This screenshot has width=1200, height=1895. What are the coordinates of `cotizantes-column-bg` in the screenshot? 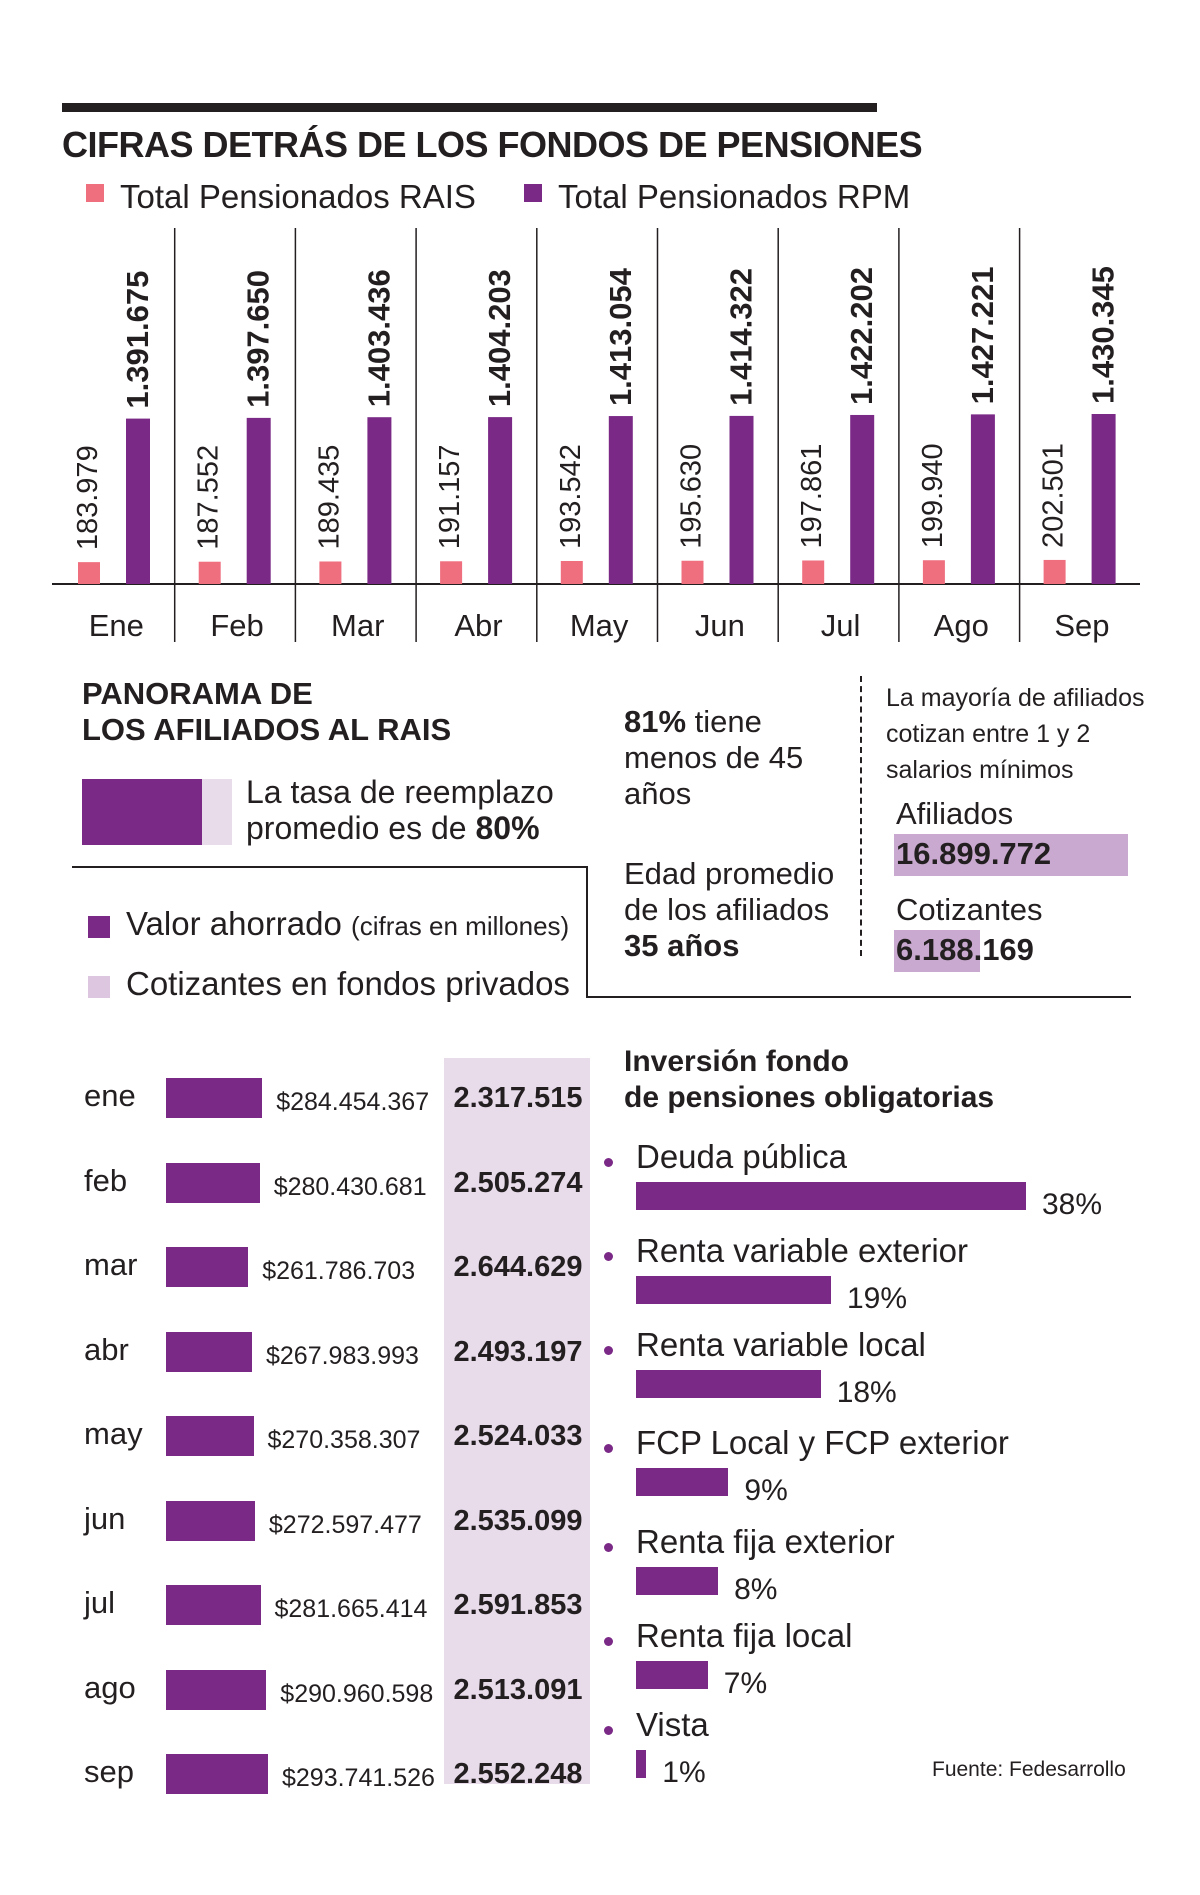 It's located at (517, 1421).